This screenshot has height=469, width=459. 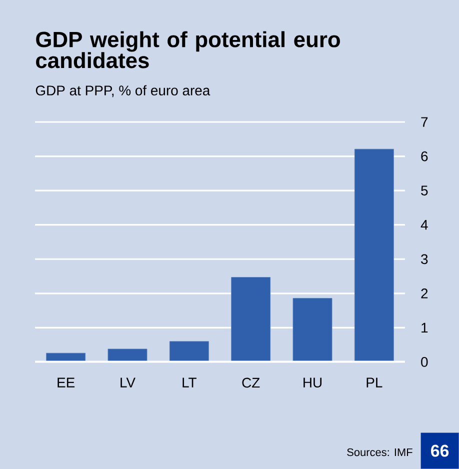 I want to click on x-tick-label: PL, so click(x=374, y=383).